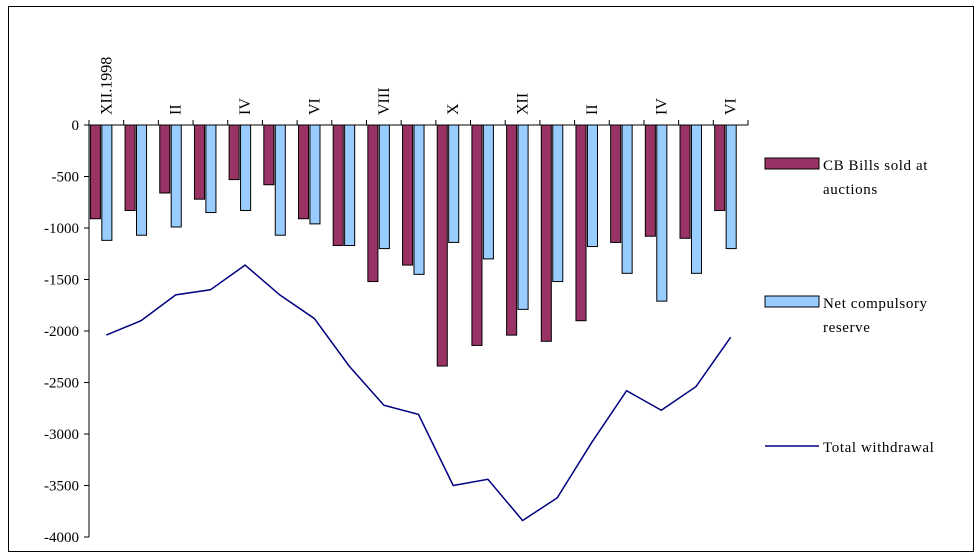 This screenshot has width=978, height=556. What do you see at coordinates (61, 229) in the screenshot?
I see `y-tick-label: -1000` at bounding box center [61, 229].